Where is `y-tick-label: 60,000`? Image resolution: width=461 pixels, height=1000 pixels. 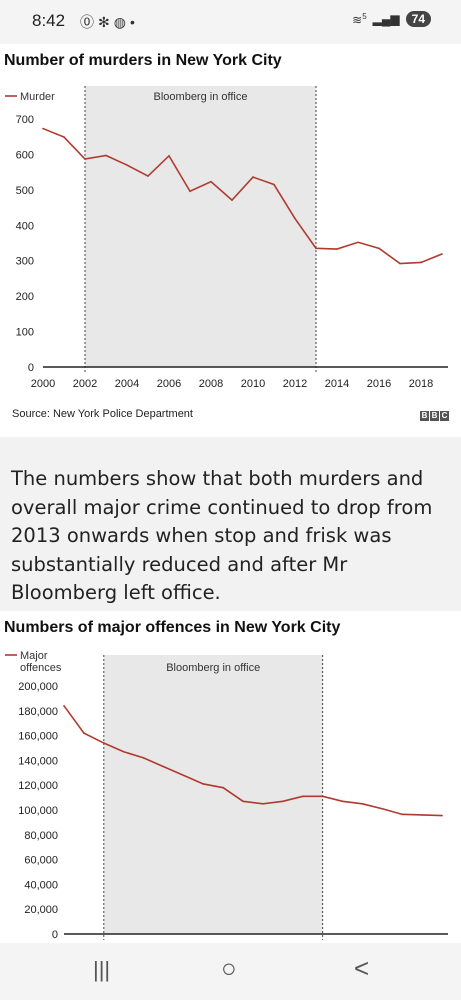
y-tick-label: 60,000 is located at coordinates (41, 861).